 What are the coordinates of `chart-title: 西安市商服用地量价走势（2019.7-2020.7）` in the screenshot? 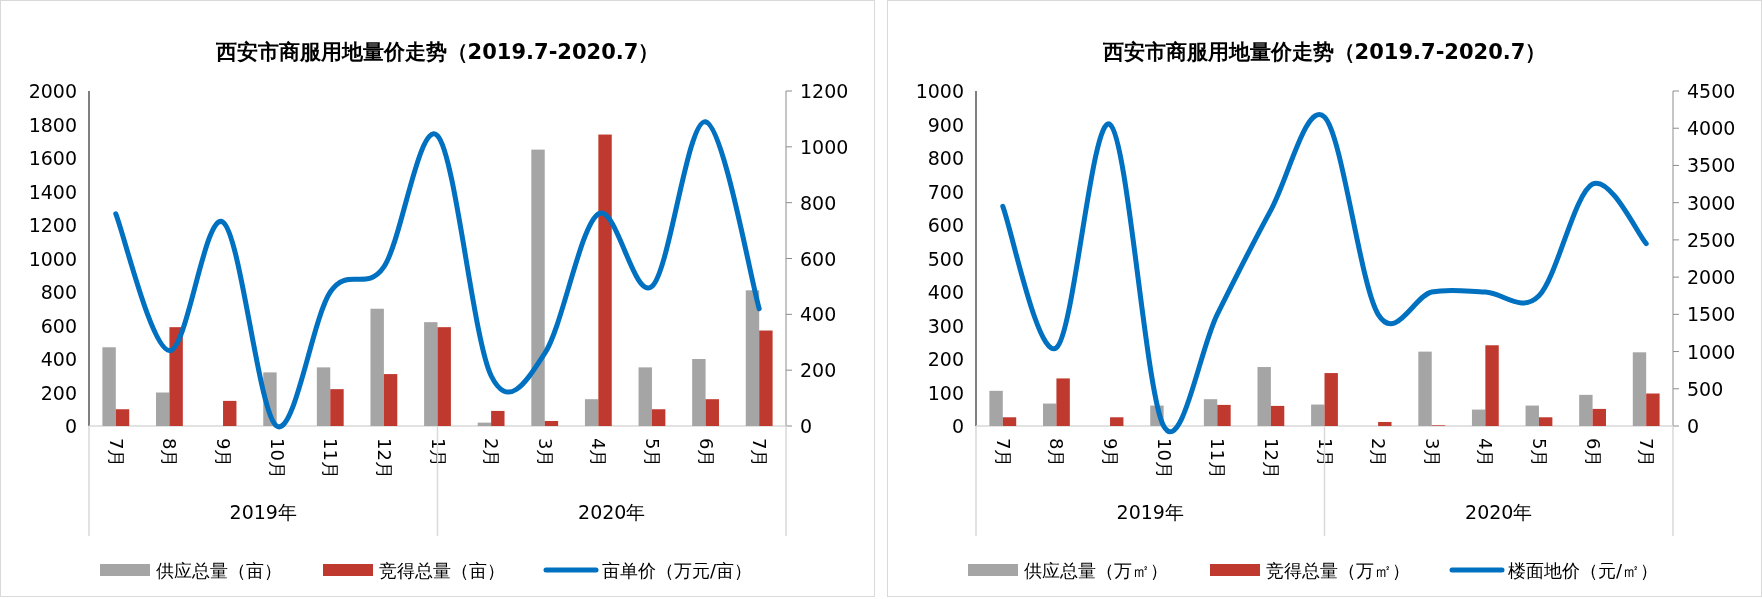 It's located at (437, 52).